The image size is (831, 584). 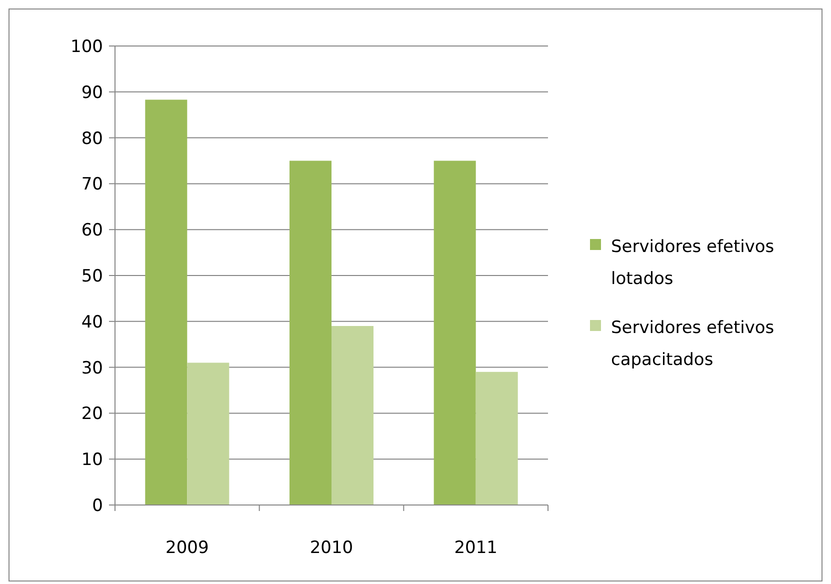 What do you see at coordinates (92, 230) in the screenshot?
I see `y-tick-label: 60` at bounding box center [92, 230].